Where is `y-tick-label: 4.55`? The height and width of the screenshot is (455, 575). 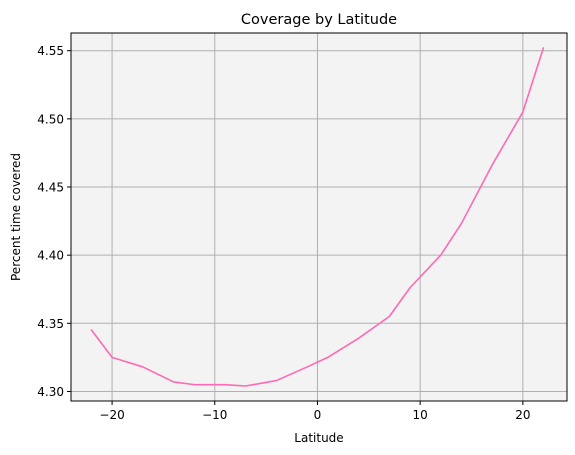 y-tick-label: 4.55 is located at coordinates (50, 51).